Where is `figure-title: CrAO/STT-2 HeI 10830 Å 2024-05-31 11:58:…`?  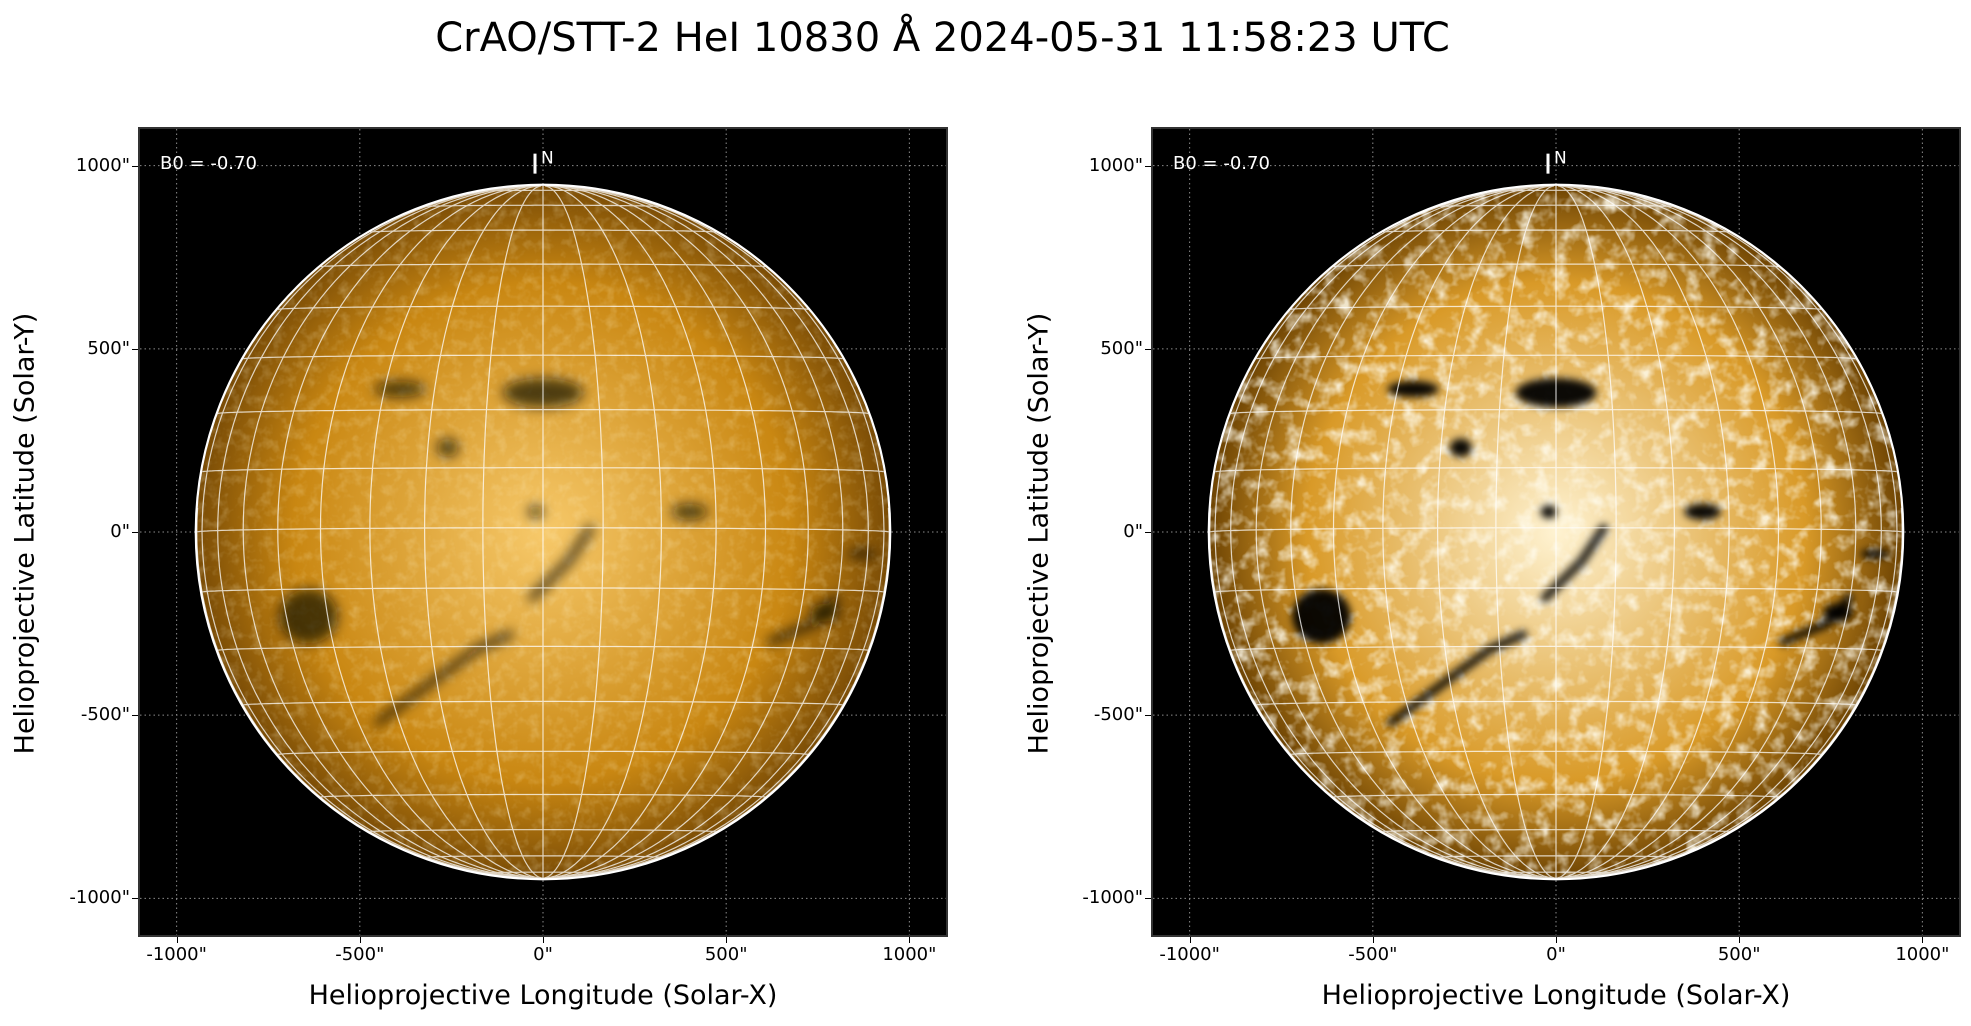 figure-title: CrAO/STT-2 HeI 10830 Å 2024-05-31 11:58:… is located at coordinates (942, 38).